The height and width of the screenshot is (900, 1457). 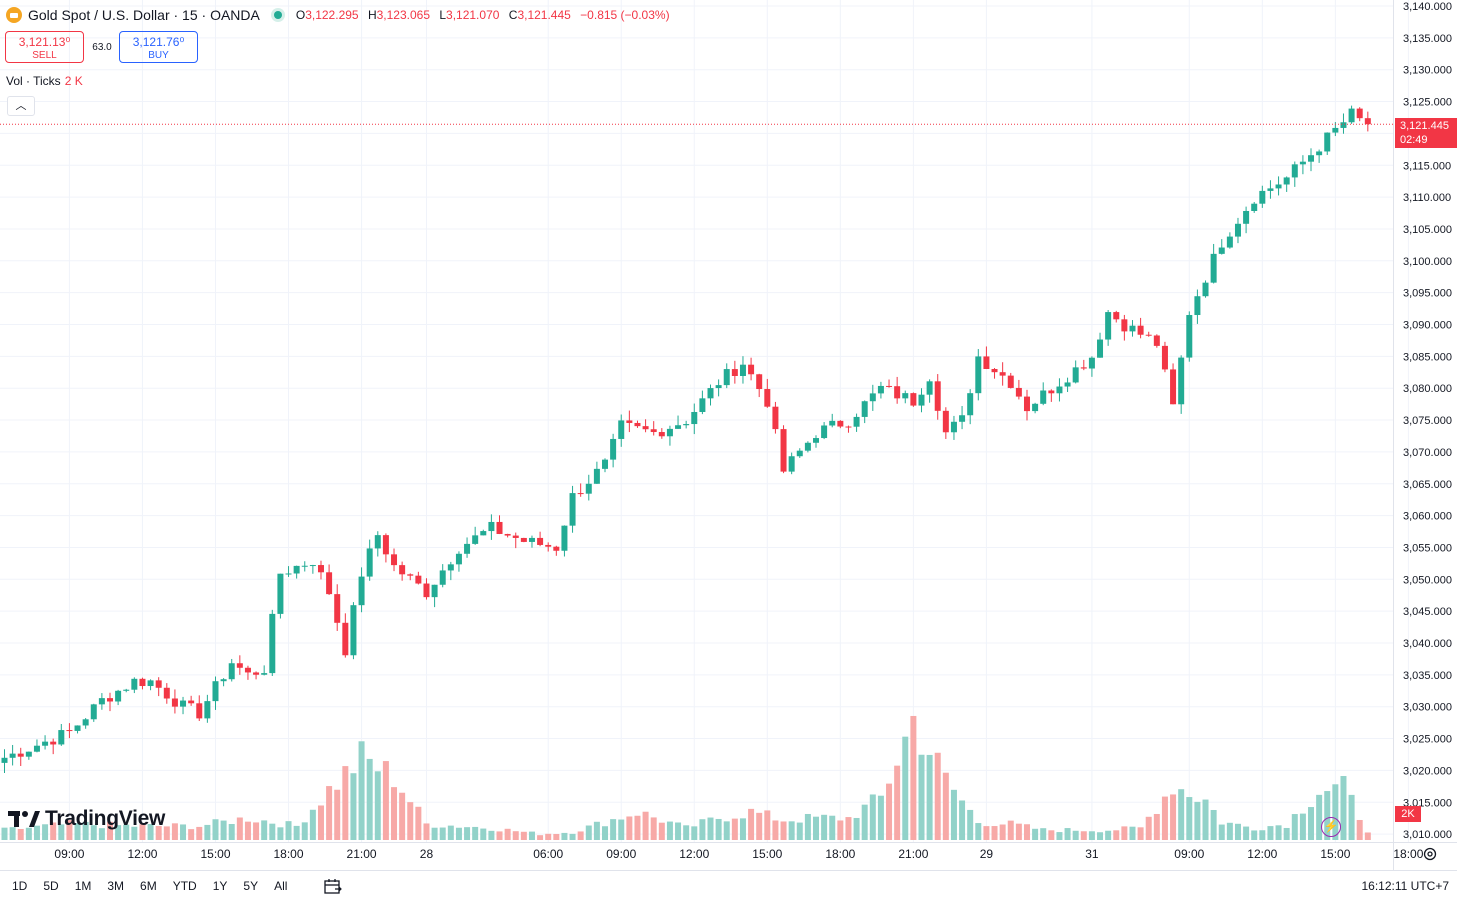 I want to click on timezone-clock: 16:12:11 UTC+7, so click(x=1405, y=886).